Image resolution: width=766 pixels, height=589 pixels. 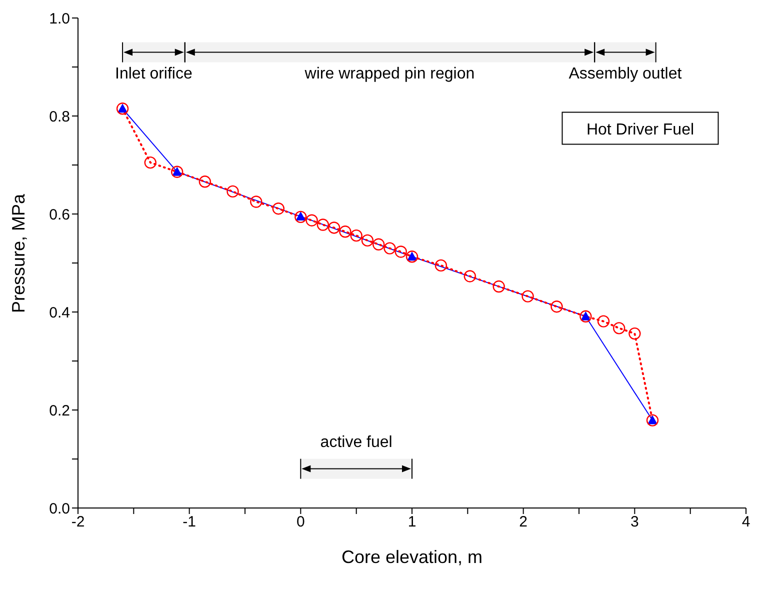 I want to click on band-label: Inlet orifice, so click(x=153, y=73).